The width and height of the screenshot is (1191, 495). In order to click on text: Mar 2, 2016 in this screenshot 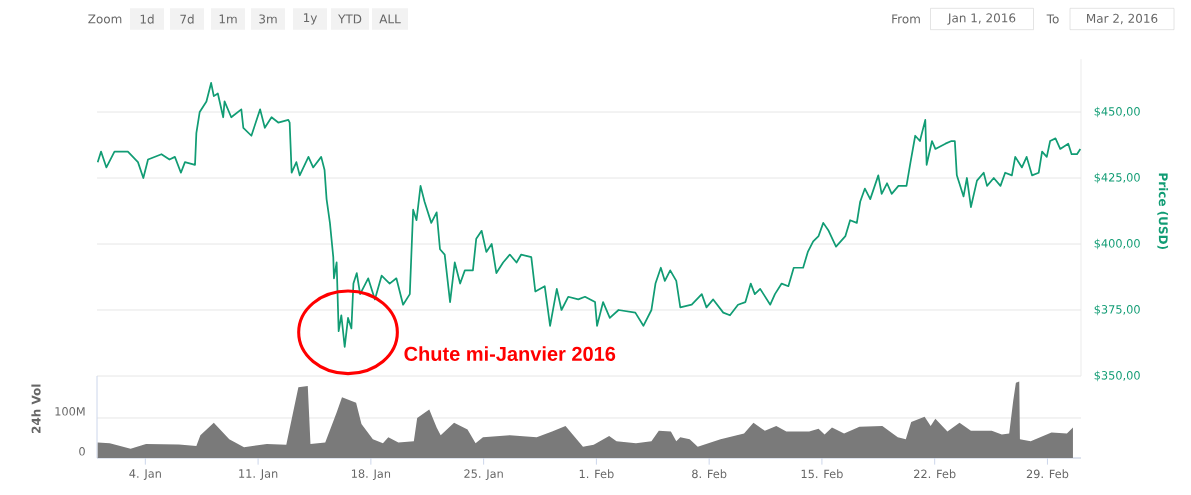, I will do `click(1122, 19)`.